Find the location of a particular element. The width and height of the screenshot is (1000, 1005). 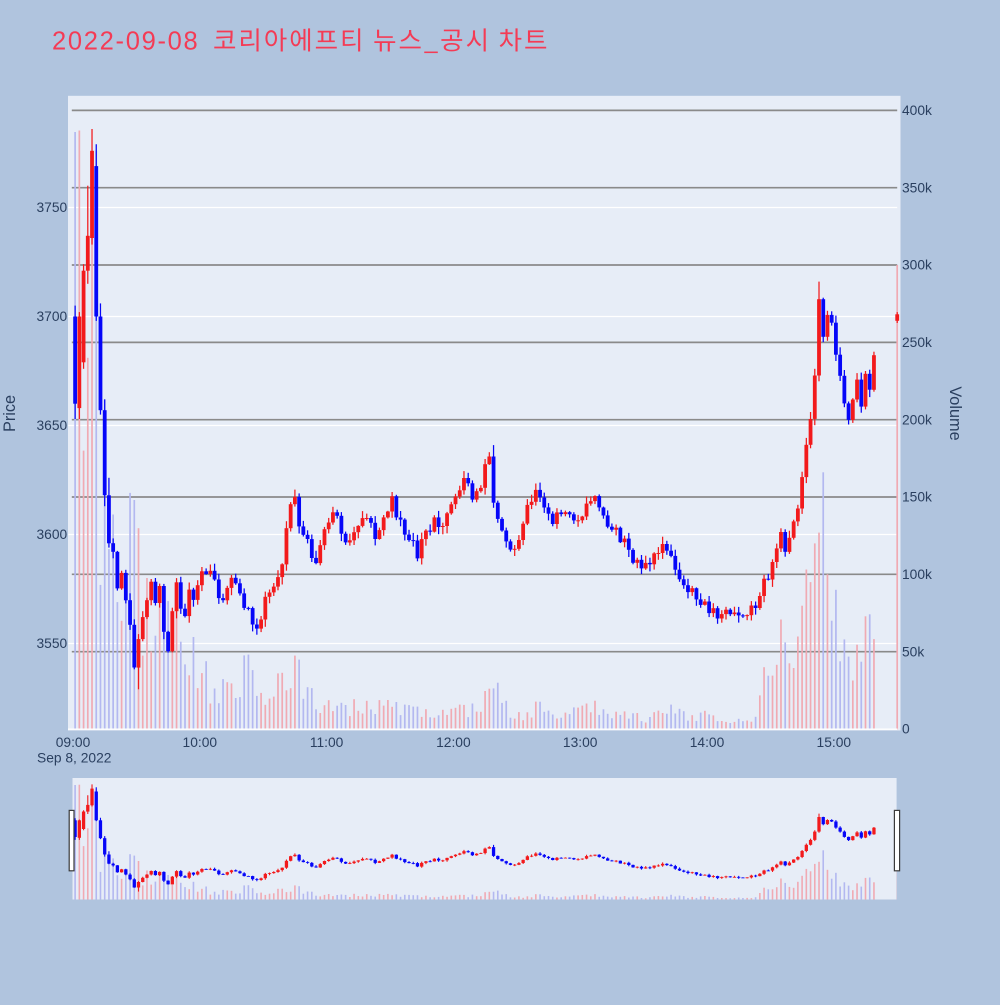

svg-text: 300k is located at coordinates (917, 265).